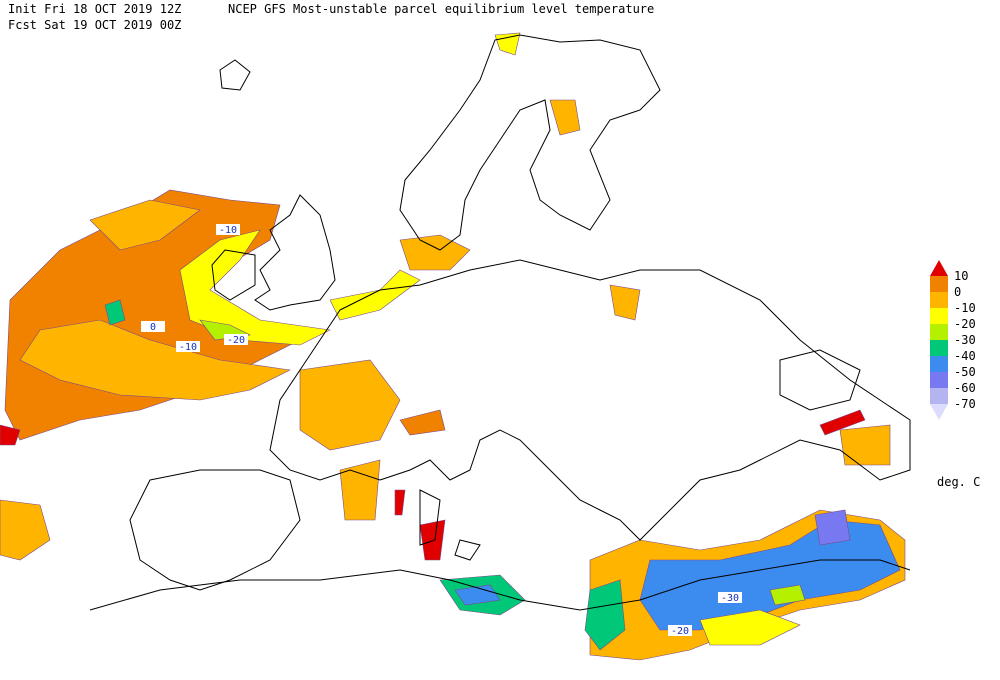 The image size is (1000, 680). I want to click on legend-label: -70, so click(965, 404).